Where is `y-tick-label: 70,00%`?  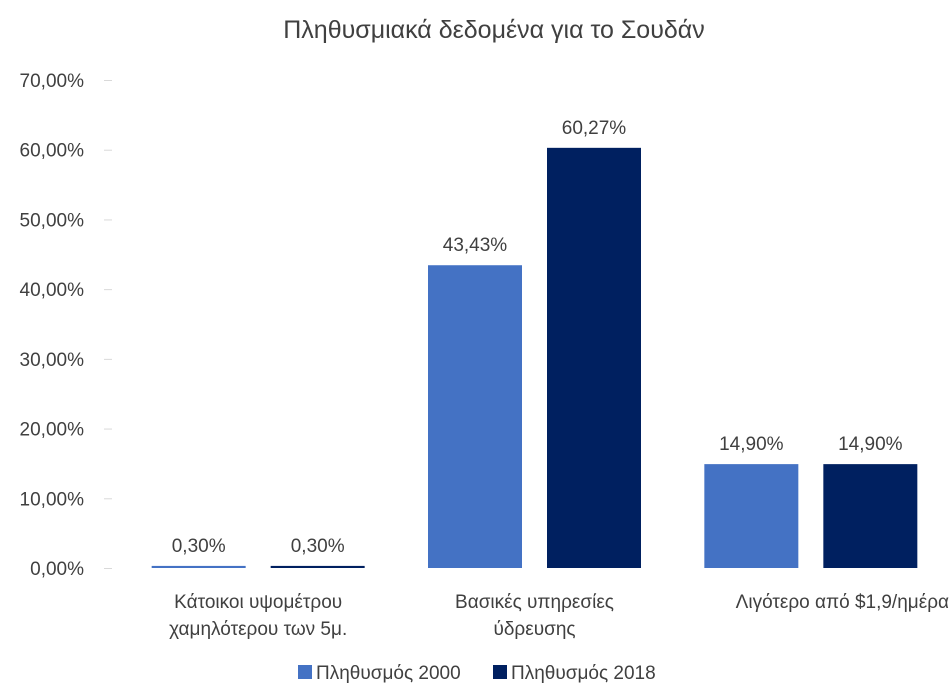
y-tick-label: 70,00% is located at coordinates (52, 81).